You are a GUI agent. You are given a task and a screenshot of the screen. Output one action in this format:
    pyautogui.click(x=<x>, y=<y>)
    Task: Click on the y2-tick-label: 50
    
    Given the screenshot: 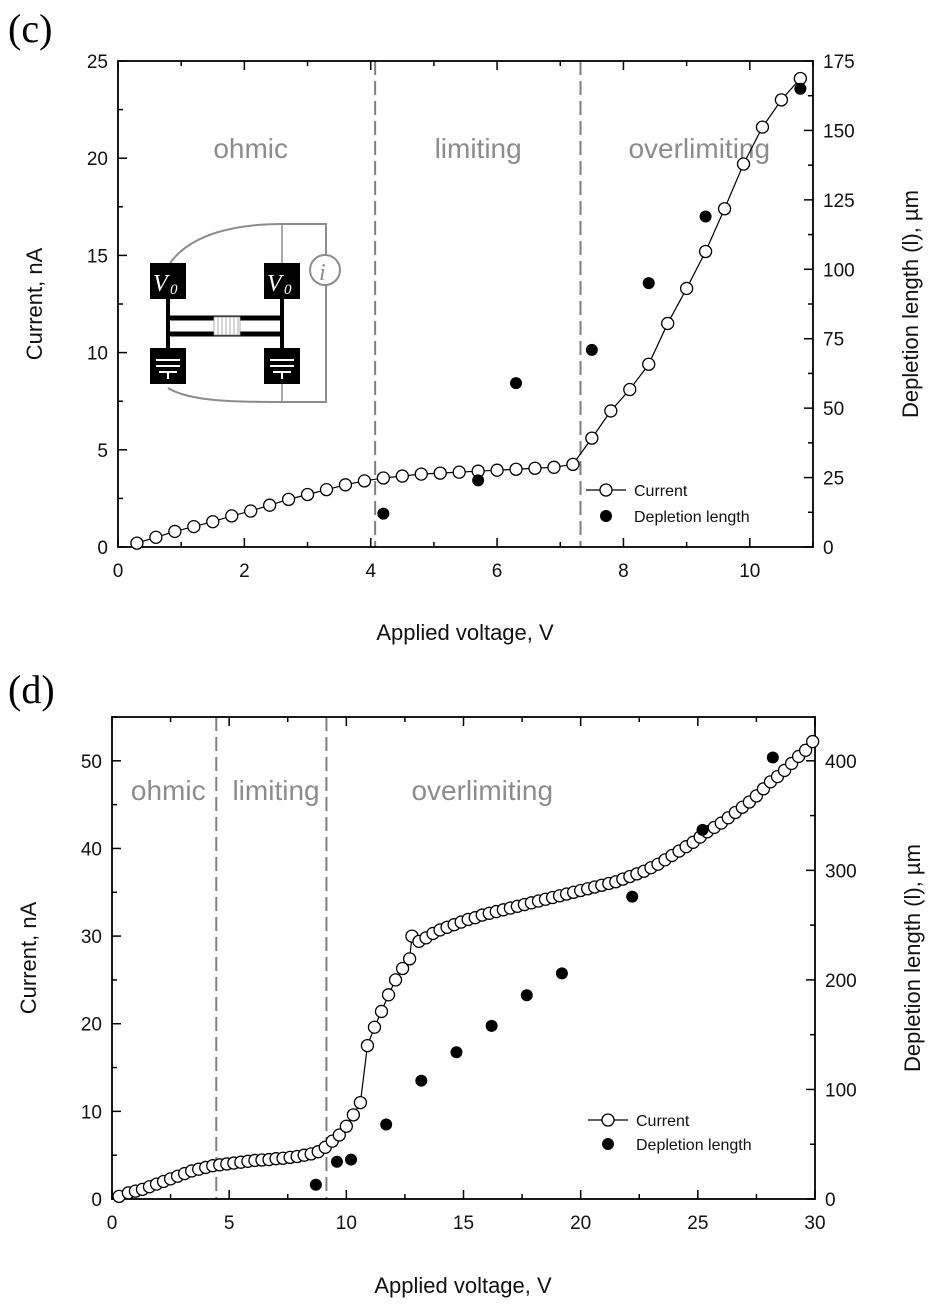 What is the action you would take?
    pyautogui.click(x=833, y=409)
    